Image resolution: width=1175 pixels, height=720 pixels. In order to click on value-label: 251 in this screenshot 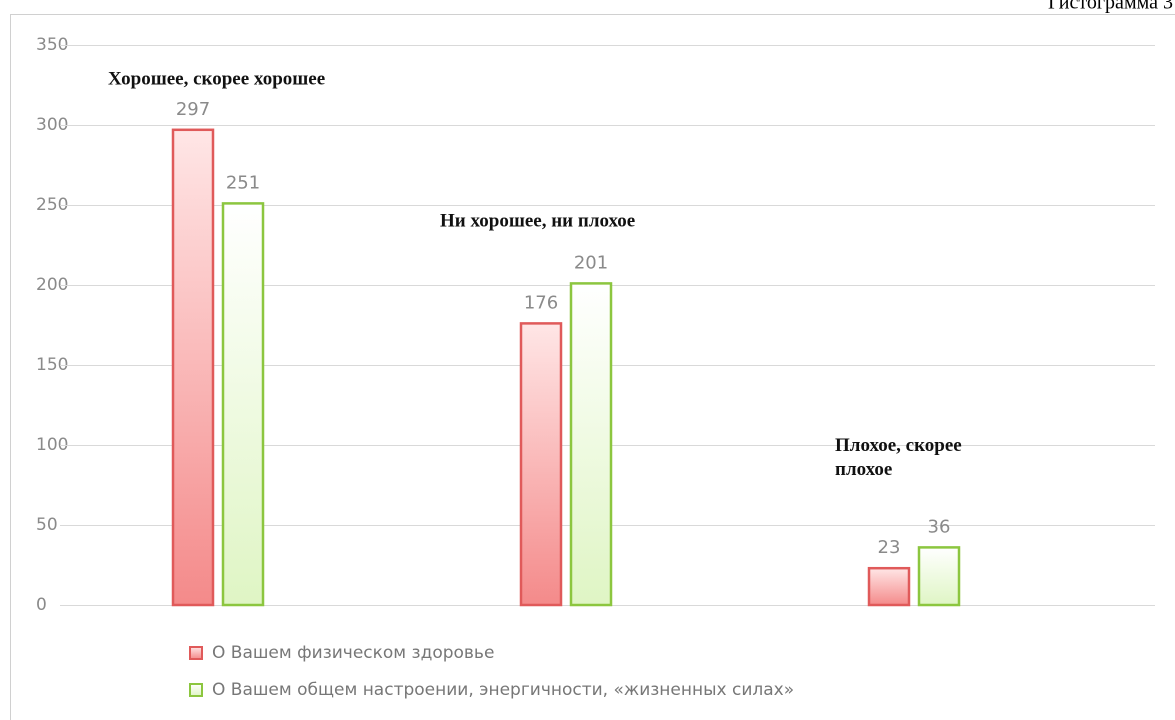, I will do `click(243, 182)`.